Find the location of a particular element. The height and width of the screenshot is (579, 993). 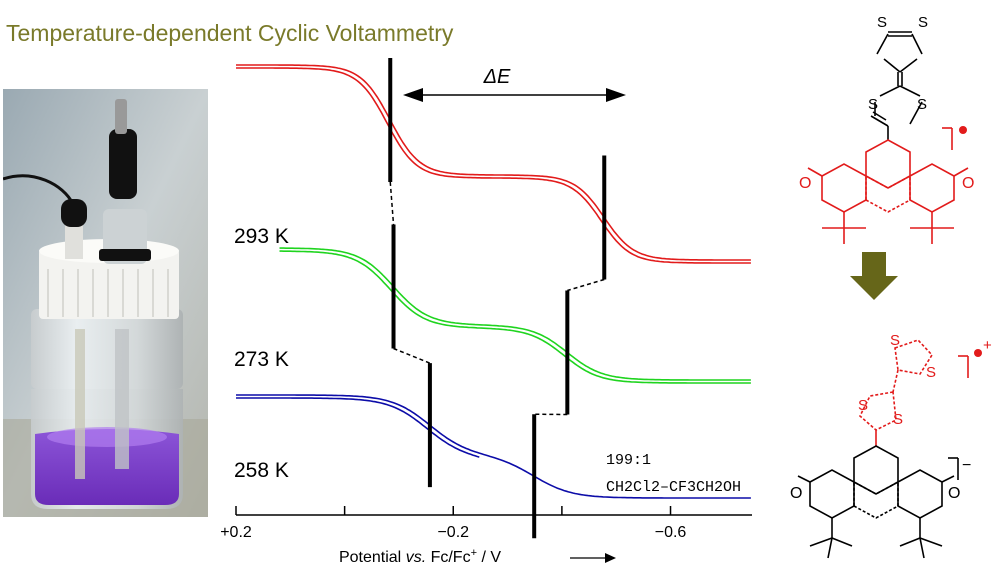

anion-charge: − is located at coordinates (966, 465).